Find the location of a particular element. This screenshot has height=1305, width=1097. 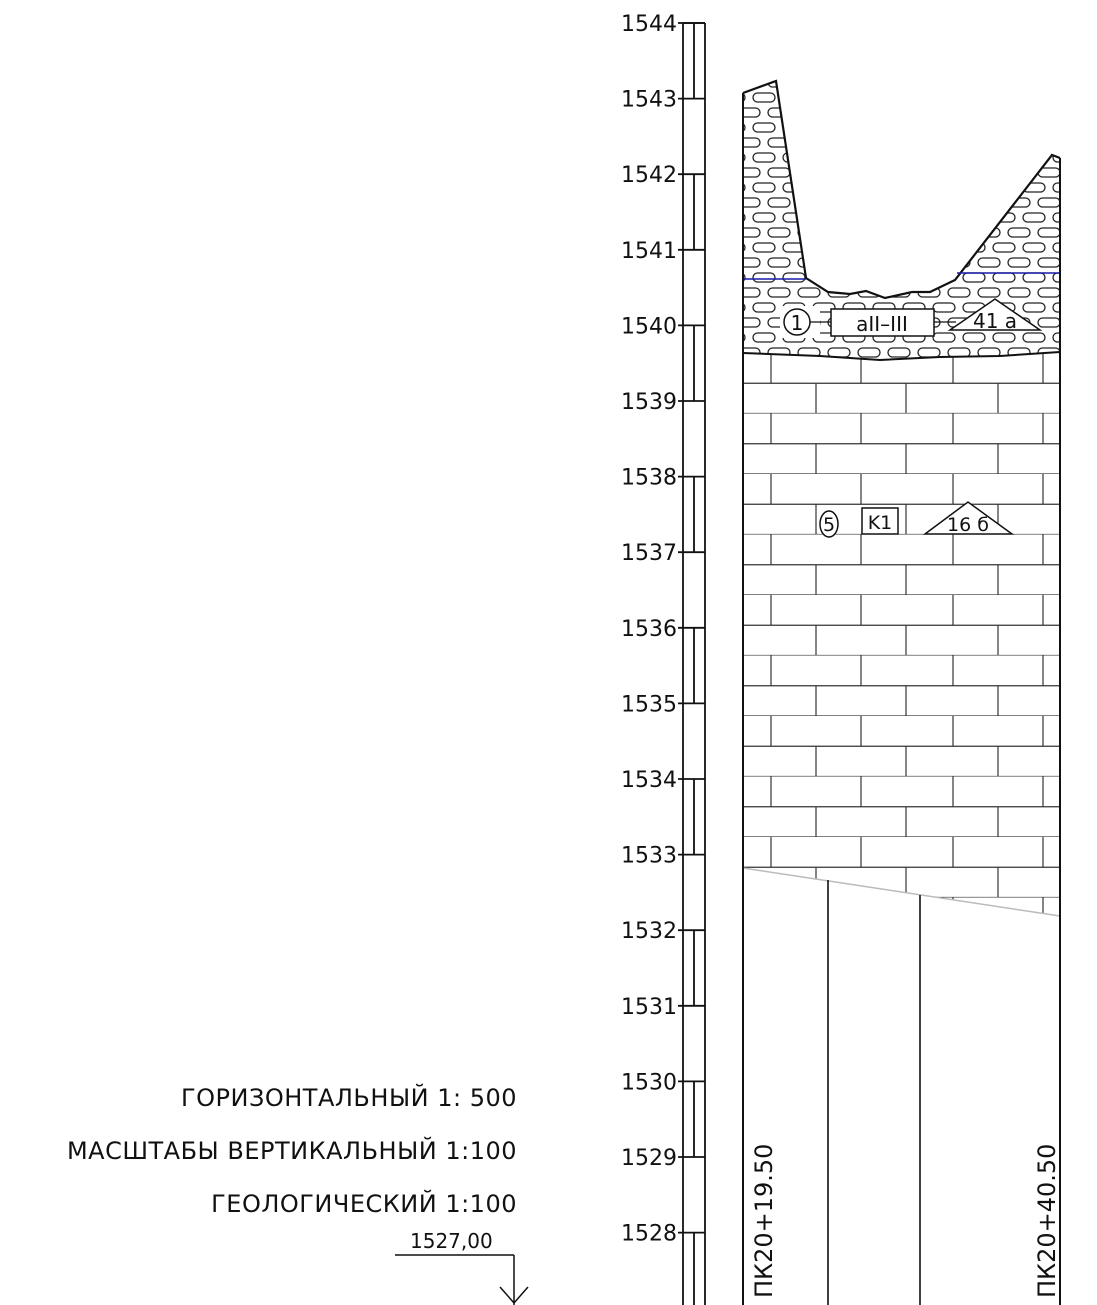

scale-label: 1531 is located at coordinates (649, 1007).